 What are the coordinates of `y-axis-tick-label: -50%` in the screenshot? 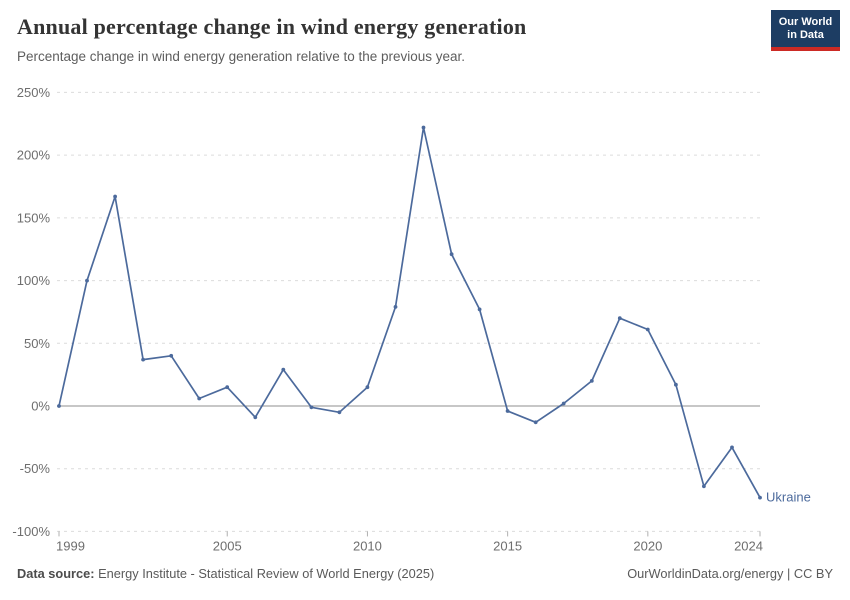 It's located at (35, 468).